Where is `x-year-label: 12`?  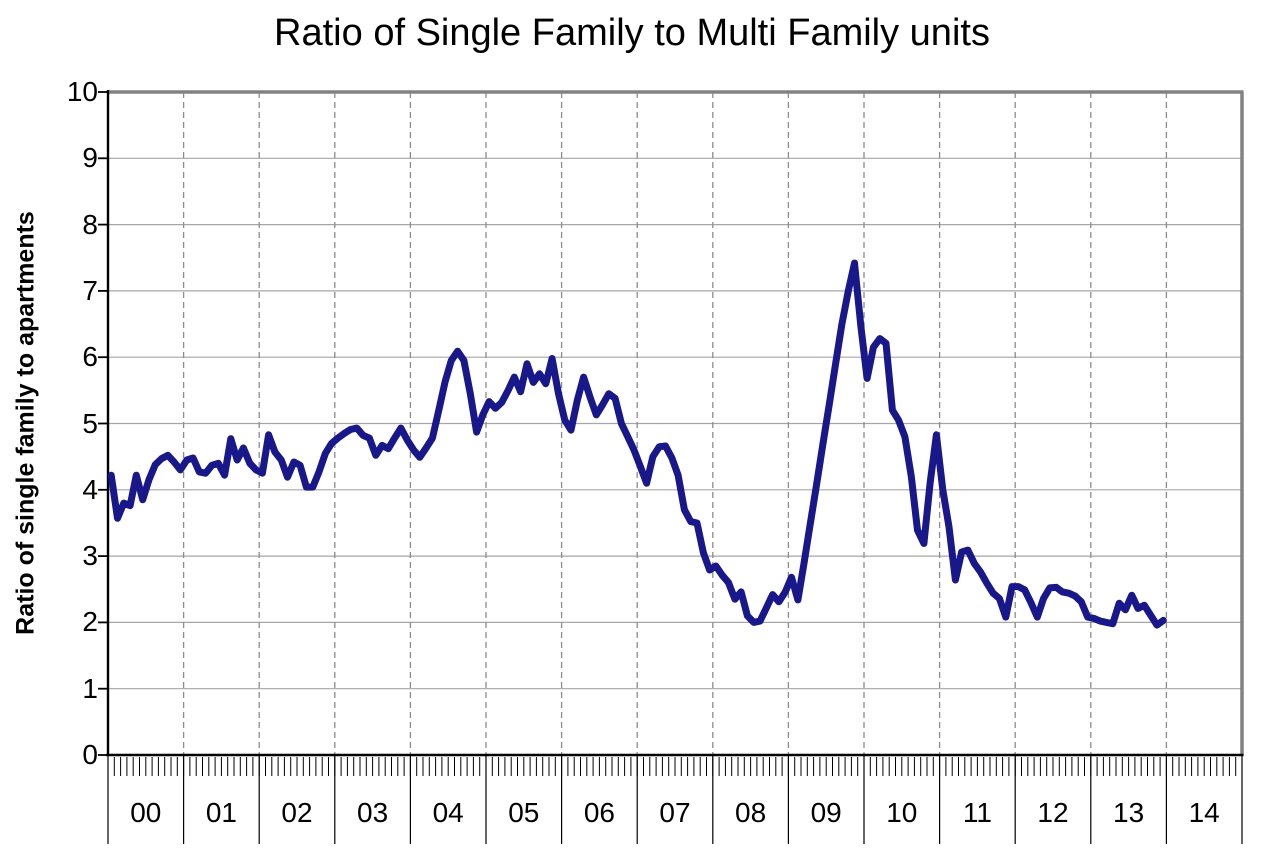 x-year-label: 12 is located at coordinates (1053, 812).